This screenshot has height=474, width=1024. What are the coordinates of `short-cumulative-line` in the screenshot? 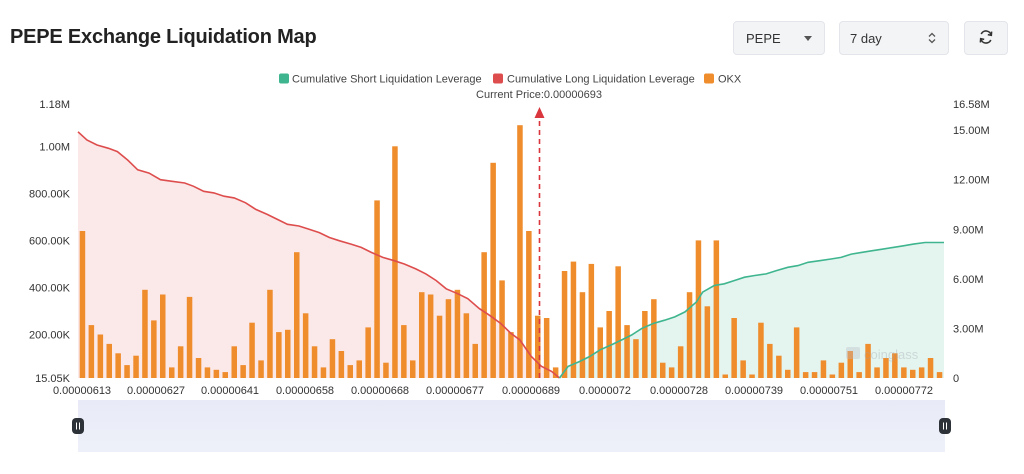 It's located at (751, 310).